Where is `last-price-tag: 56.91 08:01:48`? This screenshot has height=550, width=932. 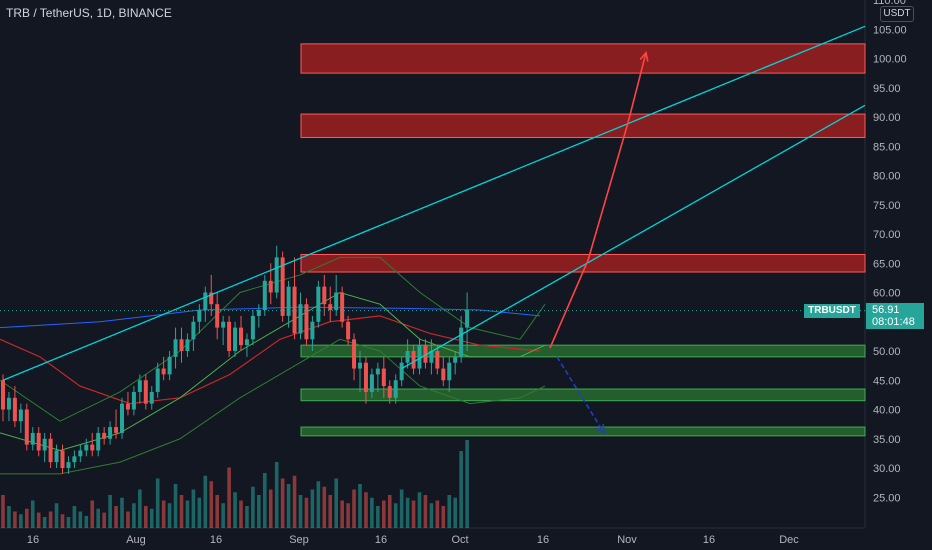 last-price-tag: 56.91 08:01:48 is located at coordinates (895, 316).